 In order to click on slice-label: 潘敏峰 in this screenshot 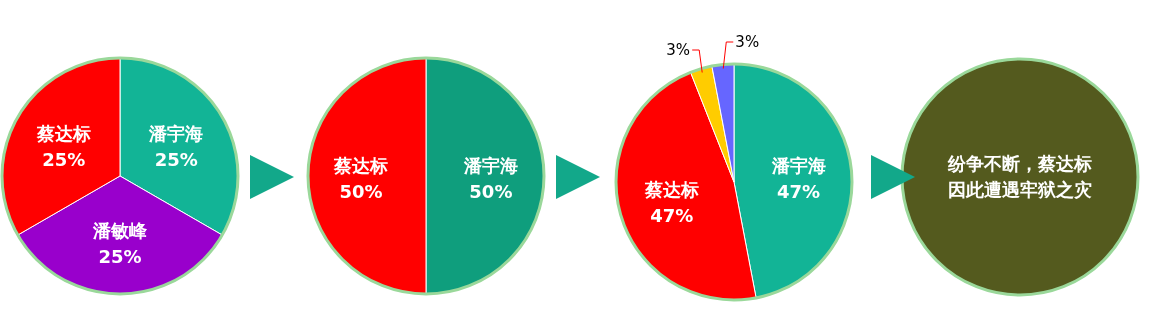, I will do `click(120, 230)`.